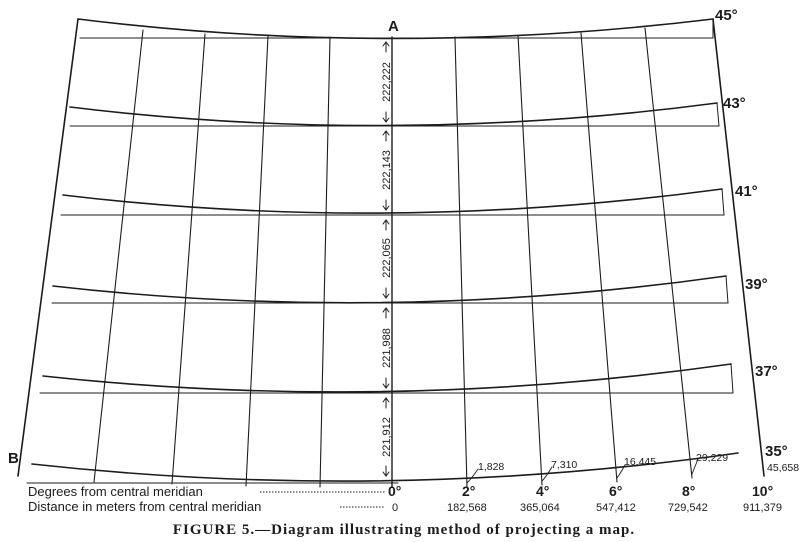 Image resolution: width=808 pixels, height=542 pixels. What do you see at coordinates (688, 491) in the screenshot?
I see `meridian-degree-8: 8°` at bounding box center [688, 491].